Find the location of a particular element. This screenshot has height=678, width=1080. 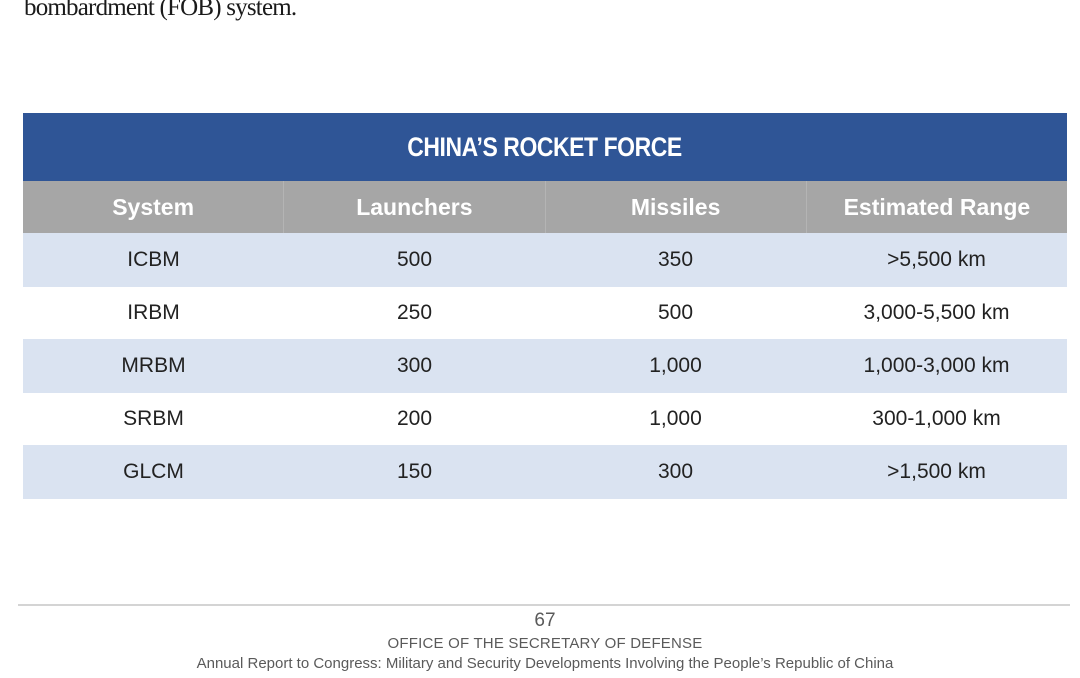

cell-missiles: 350 is located at coordinates (675, 259).